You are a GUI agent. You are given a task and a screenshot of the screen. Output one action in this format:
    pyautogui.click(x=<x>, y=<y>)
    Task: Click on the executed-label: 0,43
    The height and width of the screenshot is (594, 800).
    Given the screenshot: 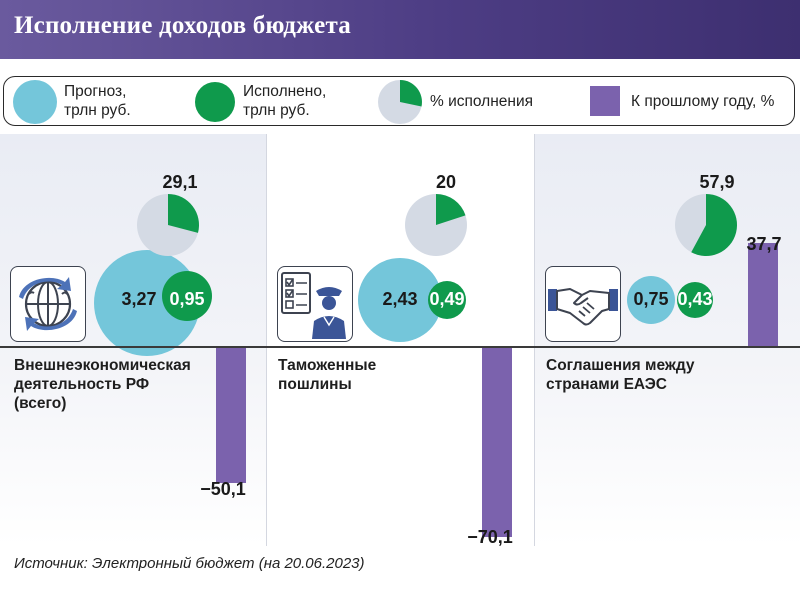 What is the action you would take?
    pyautogui.click(x=695, y=299)
    